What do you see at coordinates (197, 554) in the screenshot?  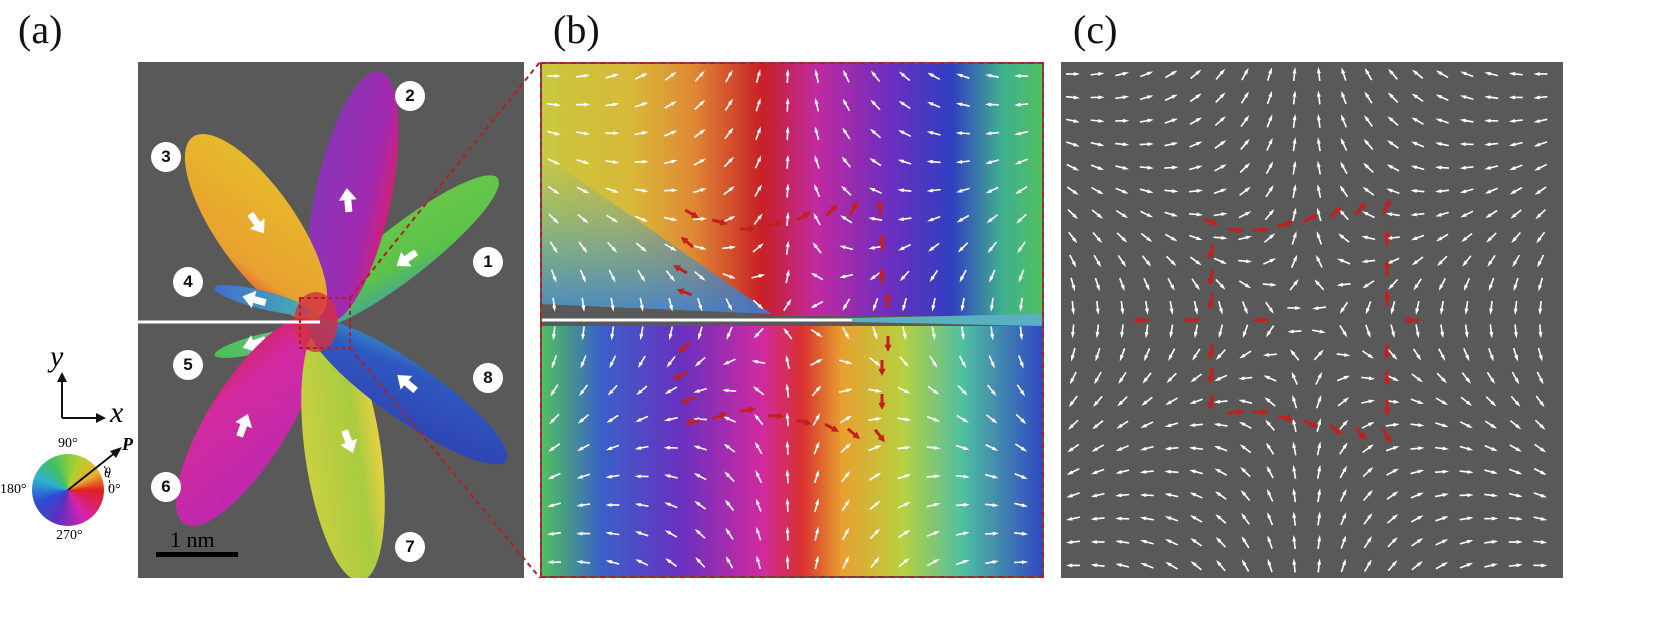 I see `scale-bar` at bounding box center [197, 554].